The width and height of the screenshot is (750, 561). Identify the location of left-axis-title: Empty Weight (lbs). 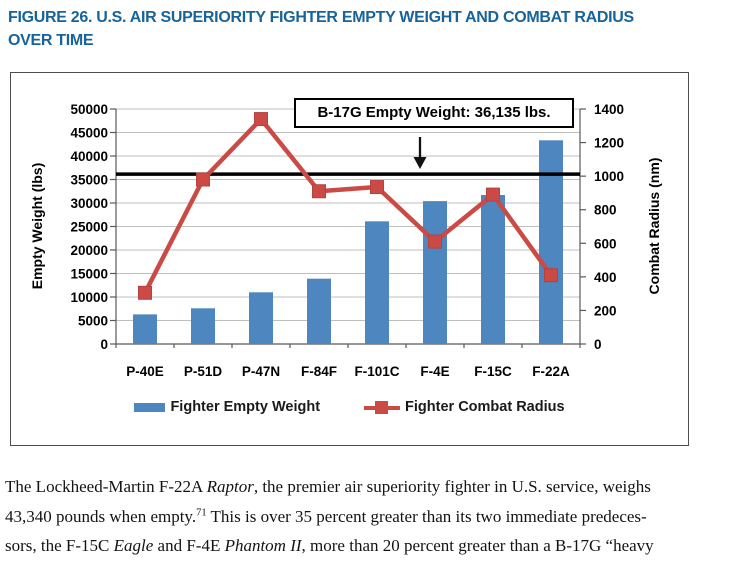
(37, 226).